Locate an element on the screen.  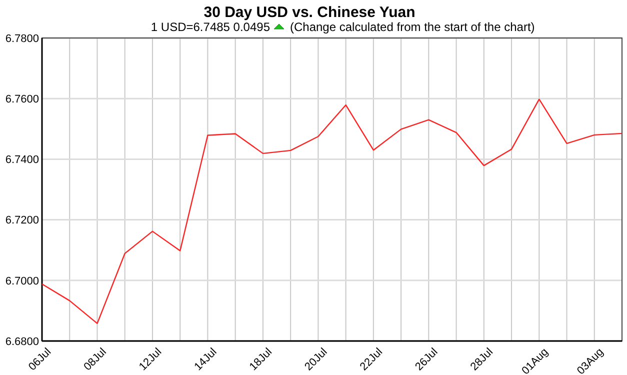
y-tick-label: 6.7400 is located at coordinates (22, 160).